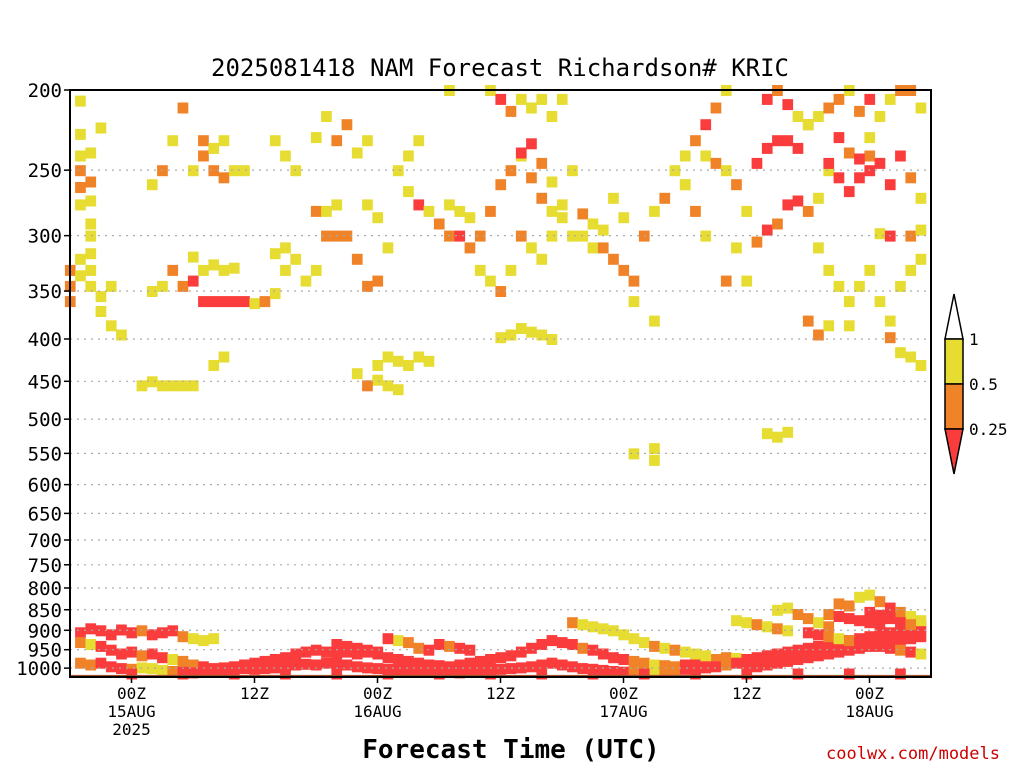 The width and height of the screenshot is (1024, 768). What do you see at coordinates (45, 631) in the screenshot?
I see `y-tick-label-900: 900` at bounding box center [45, 631].